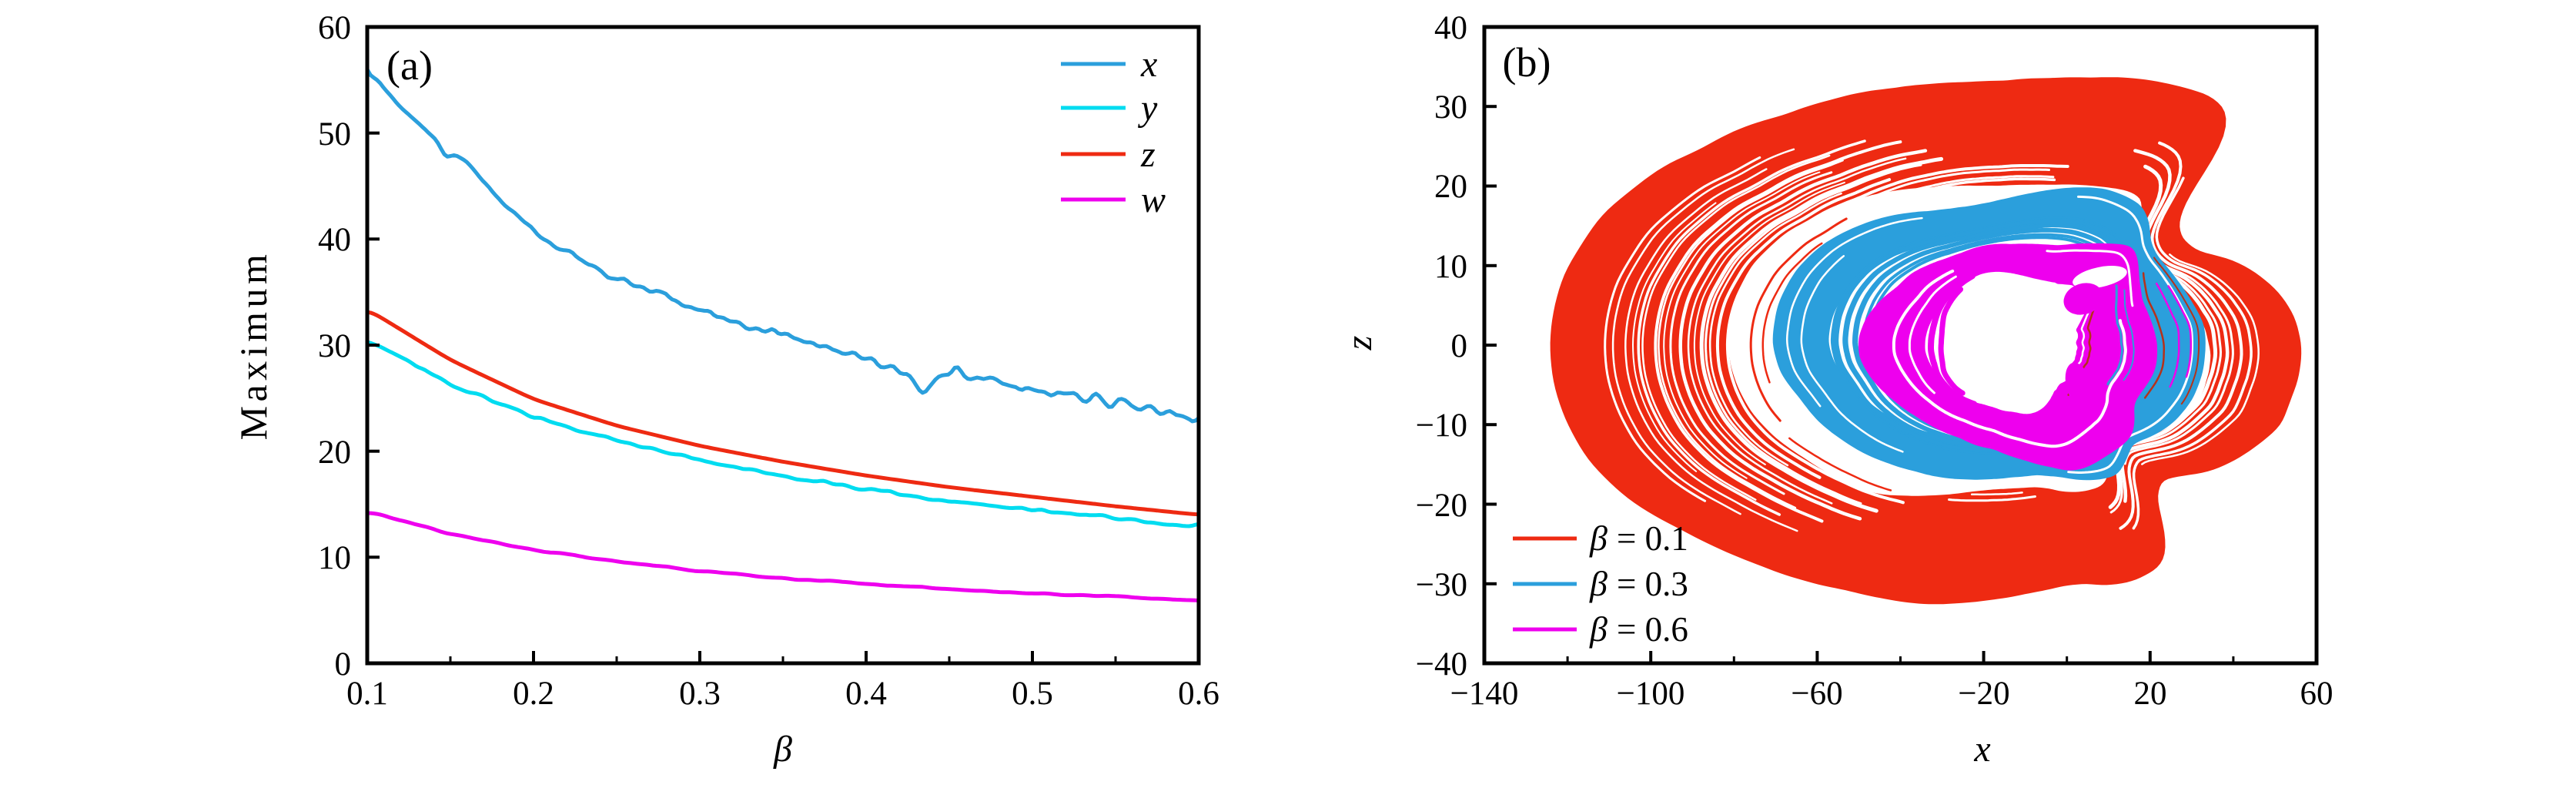 This screenshot has height=785, width=2576. I want to click on svg-text: −40, so click(1442, 664).